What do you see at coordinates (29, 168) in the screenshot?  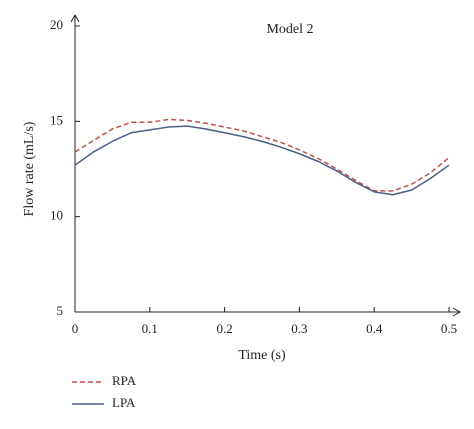 I see `y-axis-label: Flow rate (mL/s)` at bounding box center [29, 168].